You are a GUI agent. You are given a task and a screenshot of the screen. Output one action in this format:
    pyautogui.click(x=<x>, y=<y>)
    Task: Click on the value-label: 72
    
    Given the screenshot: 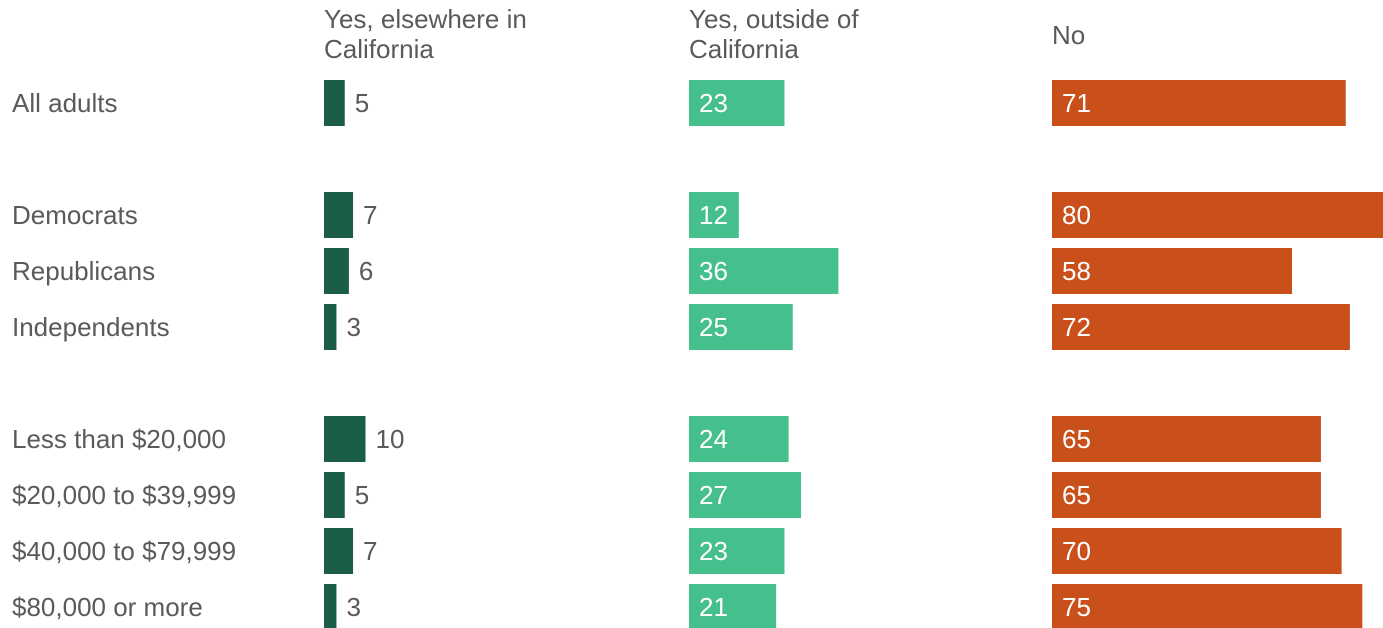 What is the action you would take?
    pyautogui.click(x=1076, y=327)
    